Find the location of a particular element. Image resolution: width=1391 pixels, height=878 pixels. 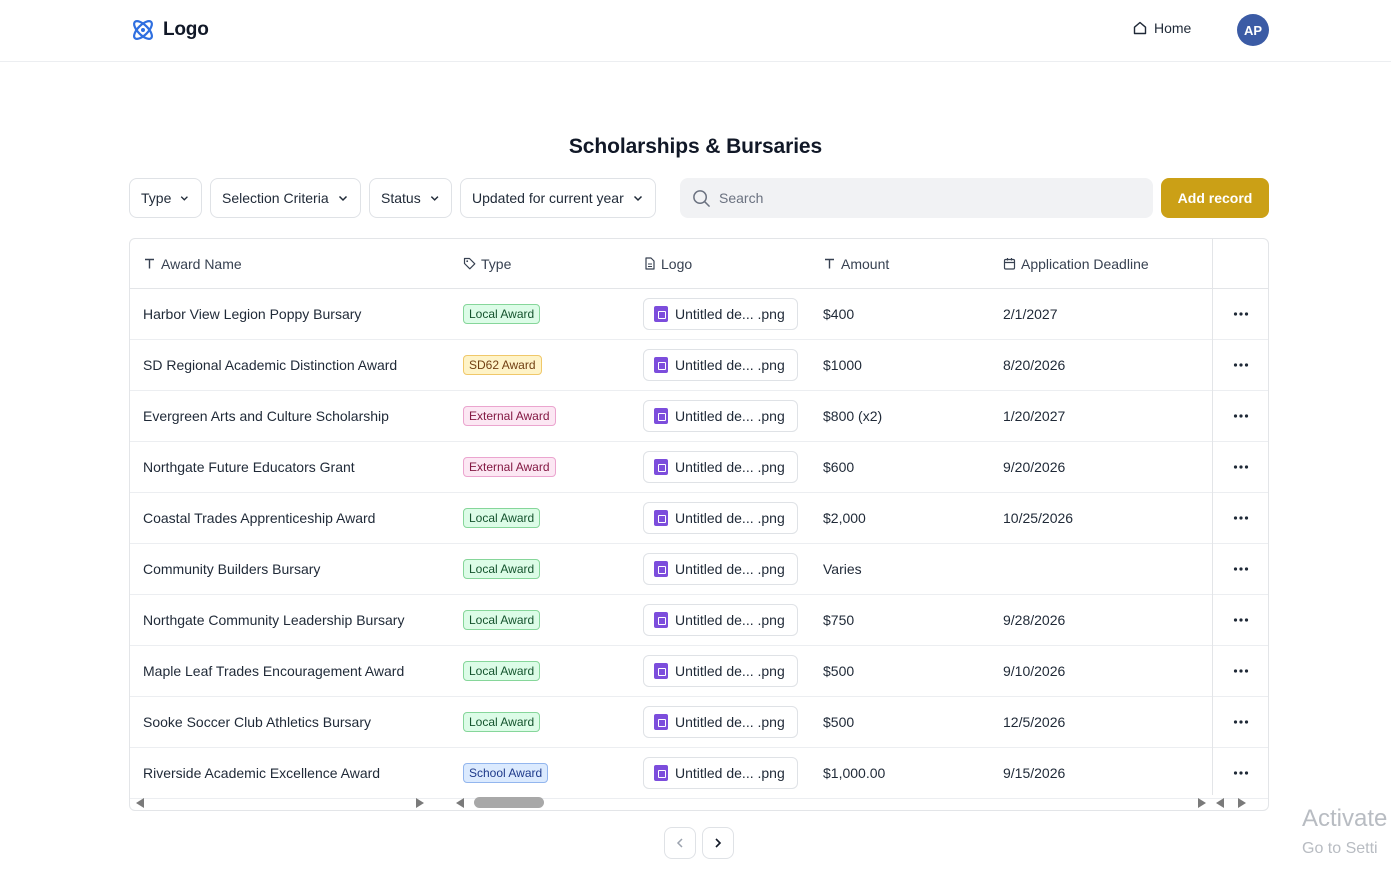

filter-updated-current-year-dropdown: Updated for current year is located at coordinates (558, 198).